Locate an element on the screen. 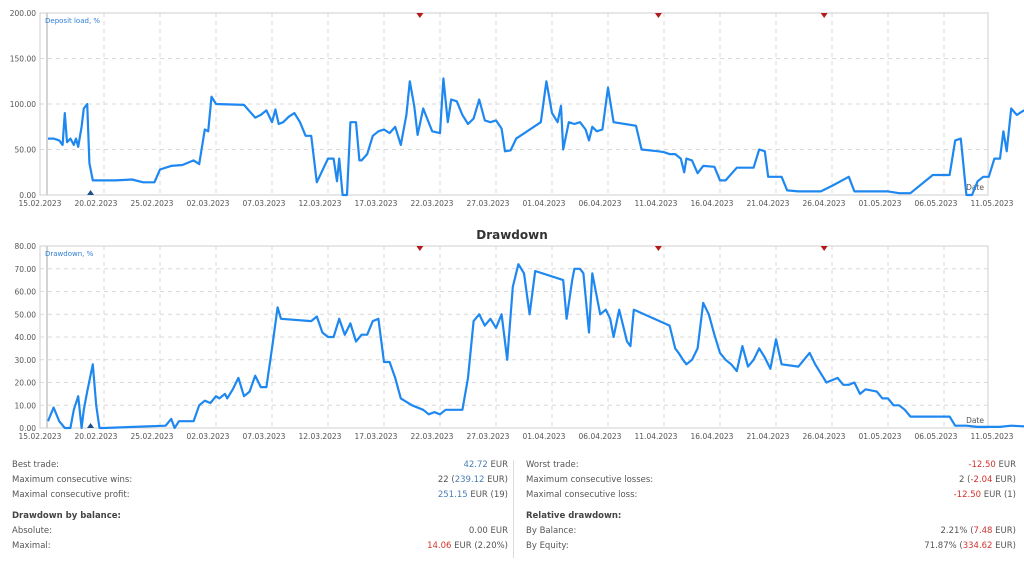 This screenshot has width=1024, height=563. stat-label: Maximum consecutive losses: is located at coordinates (590, 480).